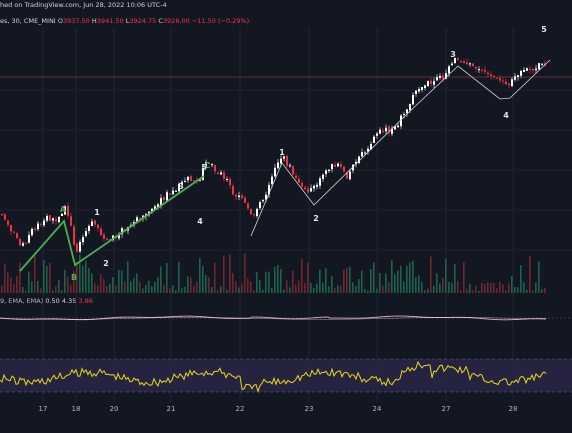 This screenshot has height=433, width=572. Describe the element at coordinates (282, 152) in the screenshot. I see `wave-label: 1` at that location.